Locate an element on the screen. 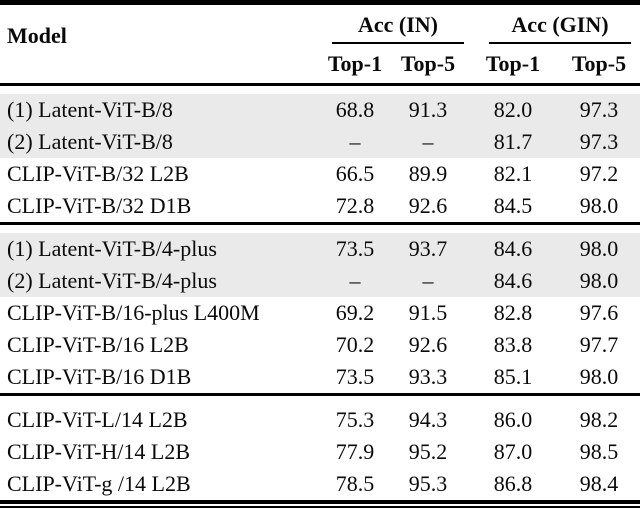  model-name: (1) Latent-ViT-B/8 is located at coordinates (90, 109).